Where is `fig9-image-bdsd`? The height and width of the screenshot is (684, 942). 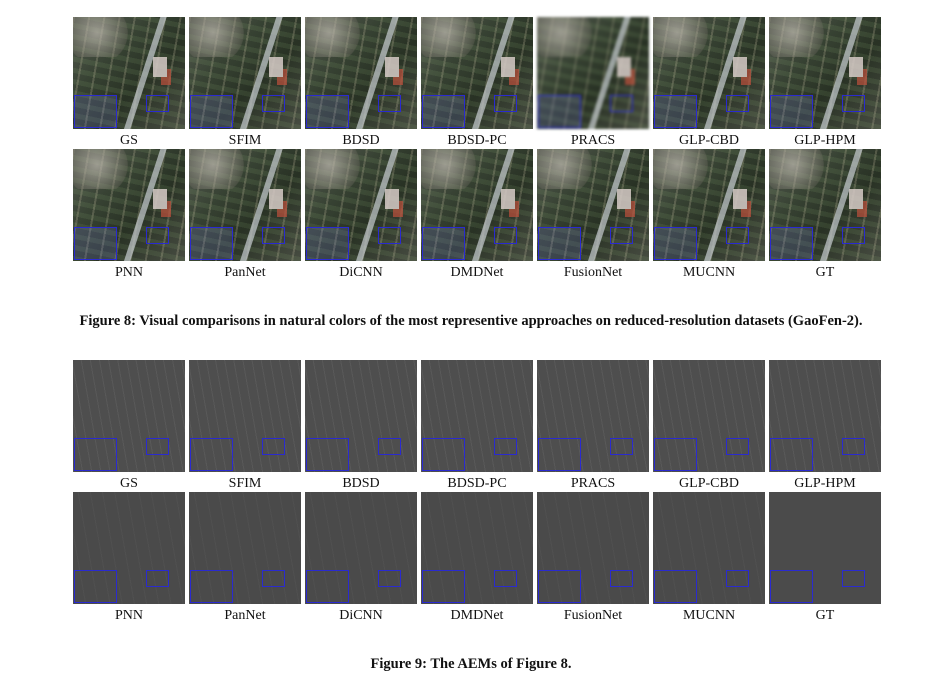
fig9-image-bdsd is located at coordinates (361, 416).